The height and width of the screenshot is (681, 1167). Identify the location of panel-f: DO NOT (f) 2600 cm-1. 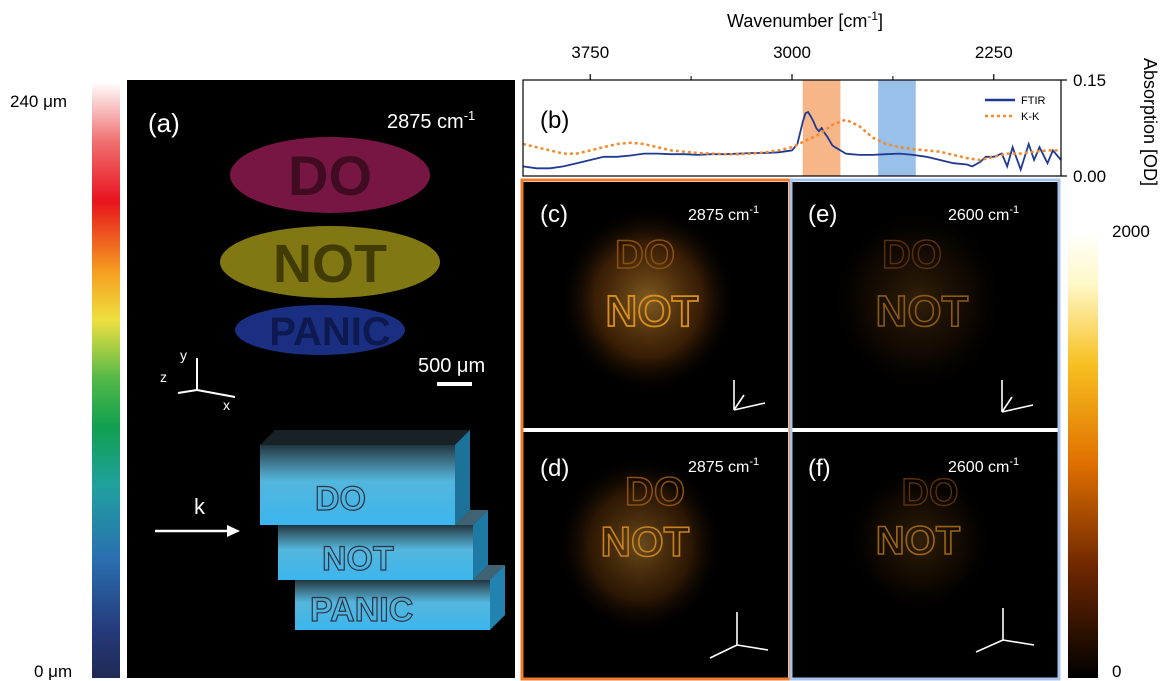
(925, 555).